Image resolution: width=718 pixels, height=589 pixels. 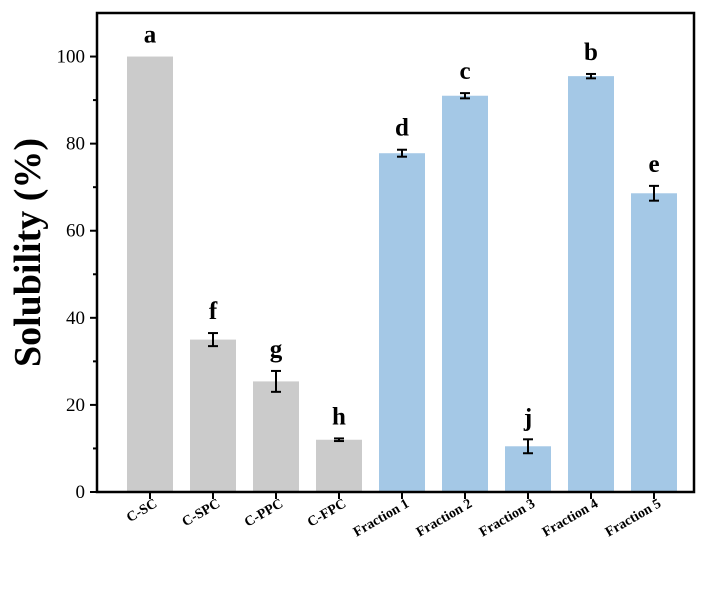 What do you see at coordinates (444, 518) in the screenshot?
I see `x-category-label: Fraction 2` at bounding box center [444, 518].